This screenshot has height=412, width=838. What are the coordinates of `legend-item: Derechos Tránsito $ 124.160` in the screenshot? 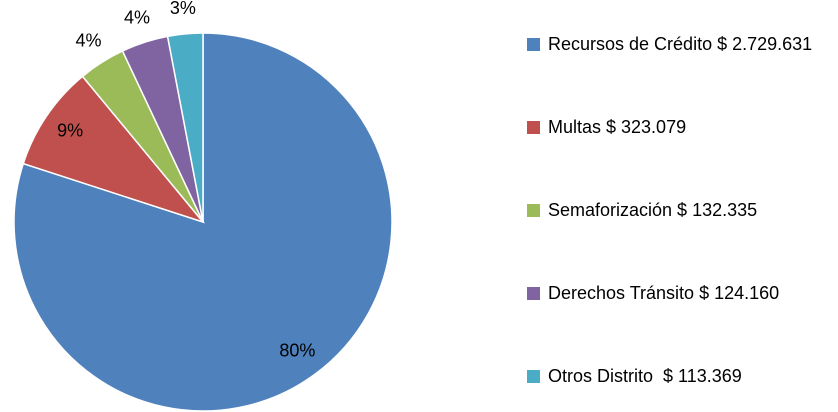 It's located at (682, 293).